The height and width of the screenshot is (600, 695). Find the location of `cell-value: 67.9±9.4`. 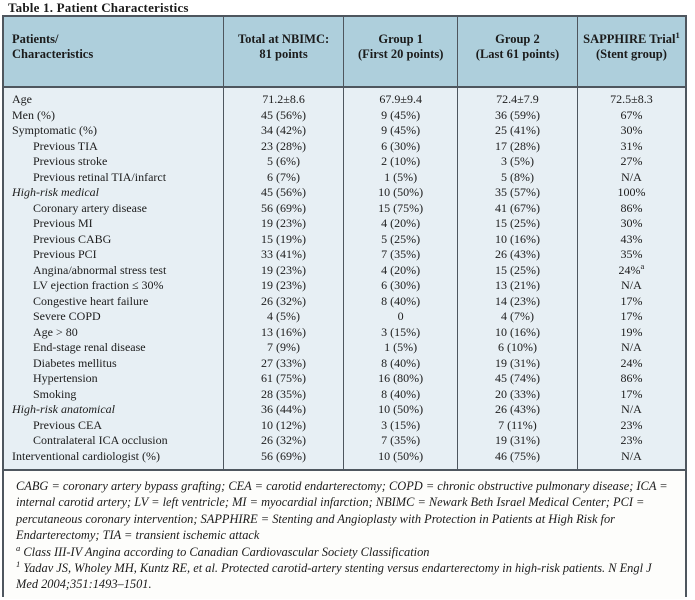

cell-value: 67.9±9.4 is located at coordinates (400, 97).